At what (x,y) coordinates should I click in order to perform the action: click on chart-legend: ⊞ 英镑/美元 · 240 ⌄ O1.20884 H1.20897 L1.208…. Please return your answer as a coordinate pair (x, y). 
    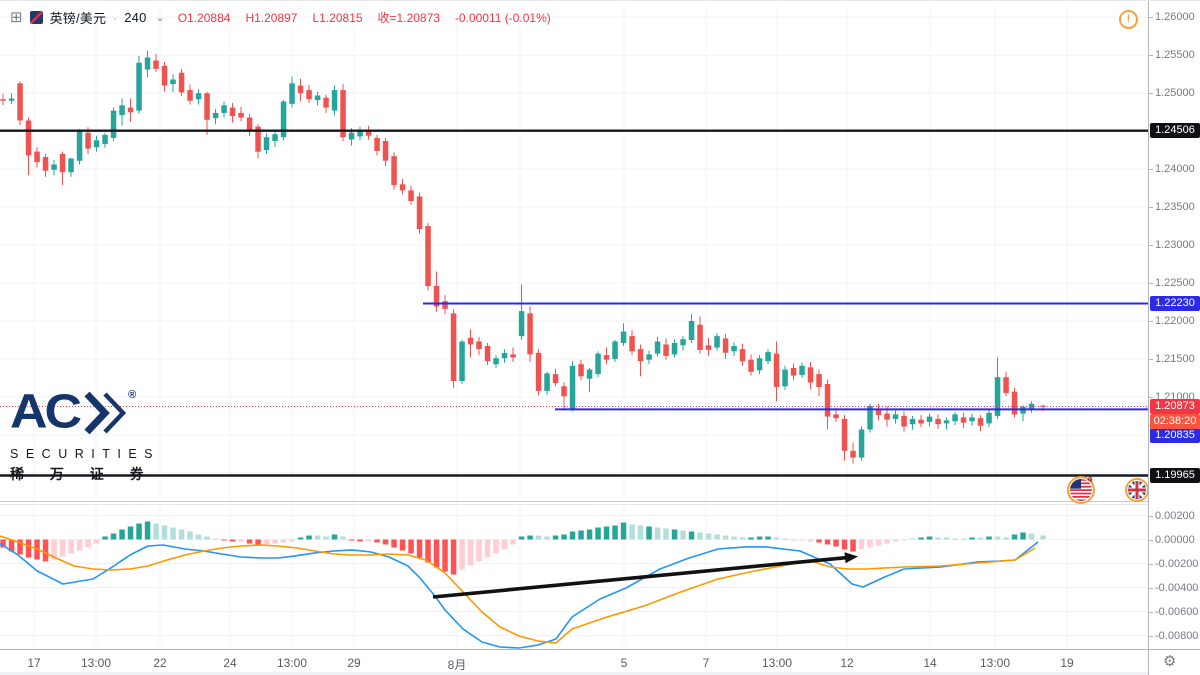
    Looking at the image, I should click on (284, 17).